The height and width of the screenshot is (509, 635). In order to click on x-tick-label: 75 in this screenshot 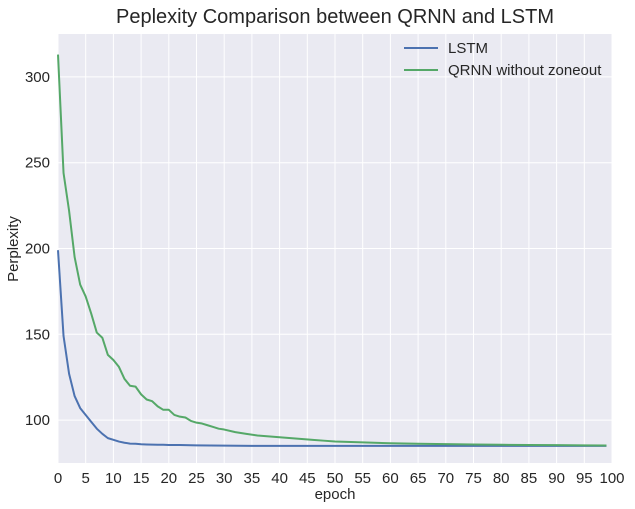, I will do `click(473, 478)`.